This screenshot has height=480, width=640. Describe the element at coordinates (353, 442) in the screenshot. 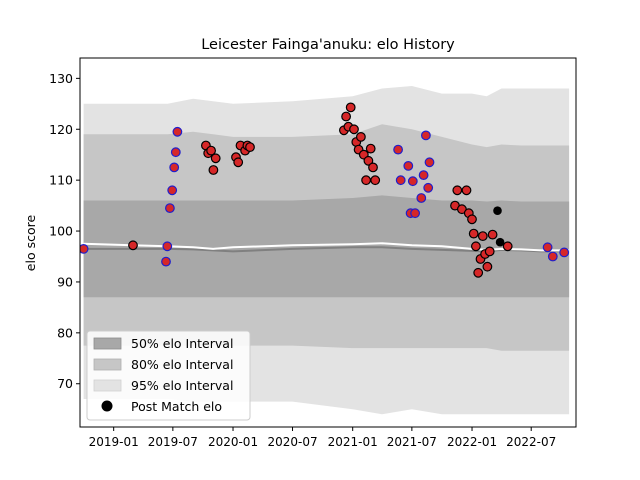

I see `x-tick-label: 2021-01` at that location.